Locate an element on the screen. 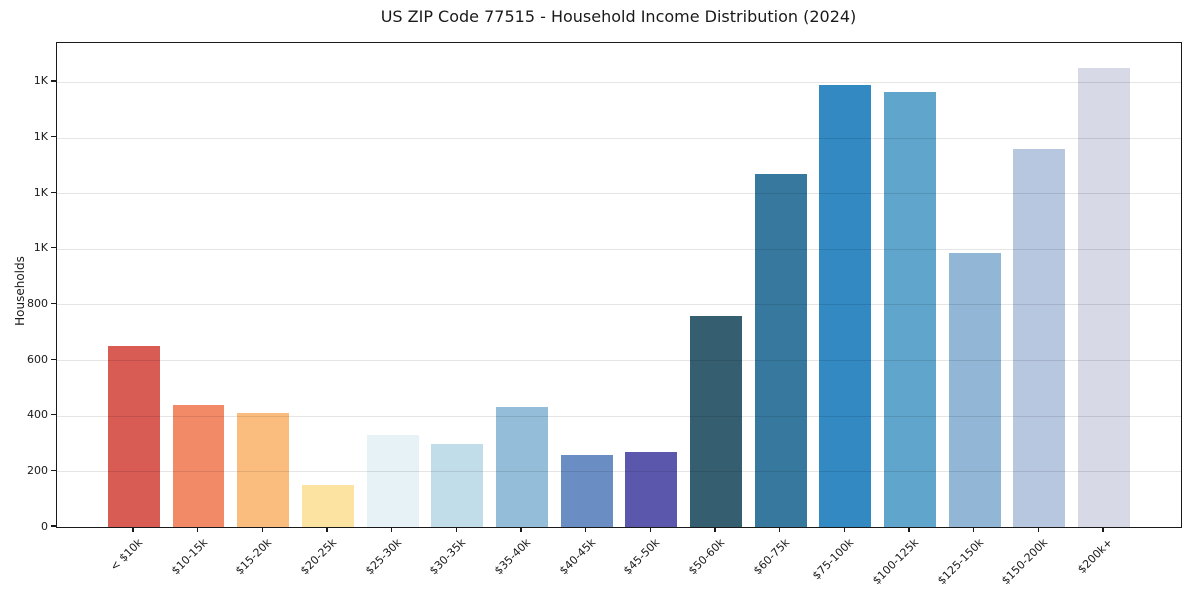 The image size is (1189, 590). x-tick-label: $100-125k is located at coordinates (896, 562).